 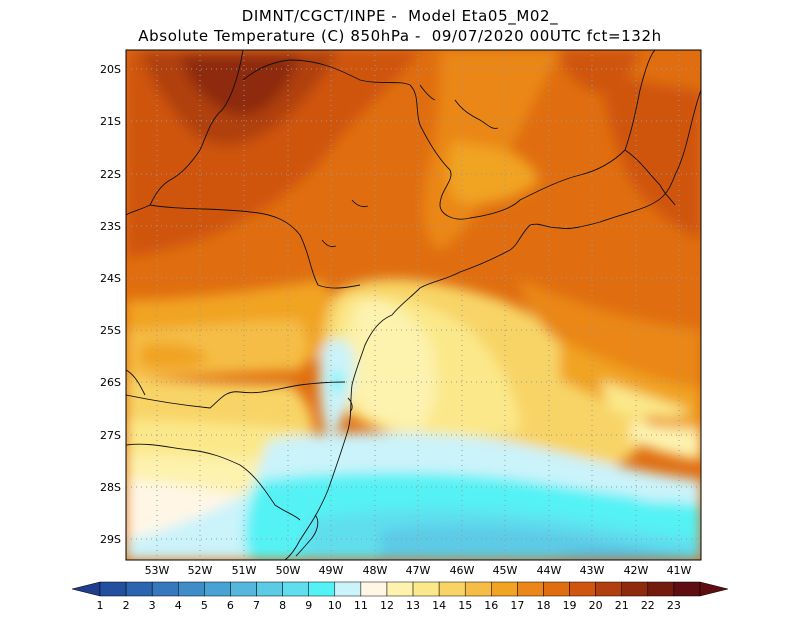 I want to click on colorbar: 1 2 3 4 5 6 7 8 9 10 11 12 13 14 15 16 17 18 19 20 21 22 23, so click(x=400, y=596).